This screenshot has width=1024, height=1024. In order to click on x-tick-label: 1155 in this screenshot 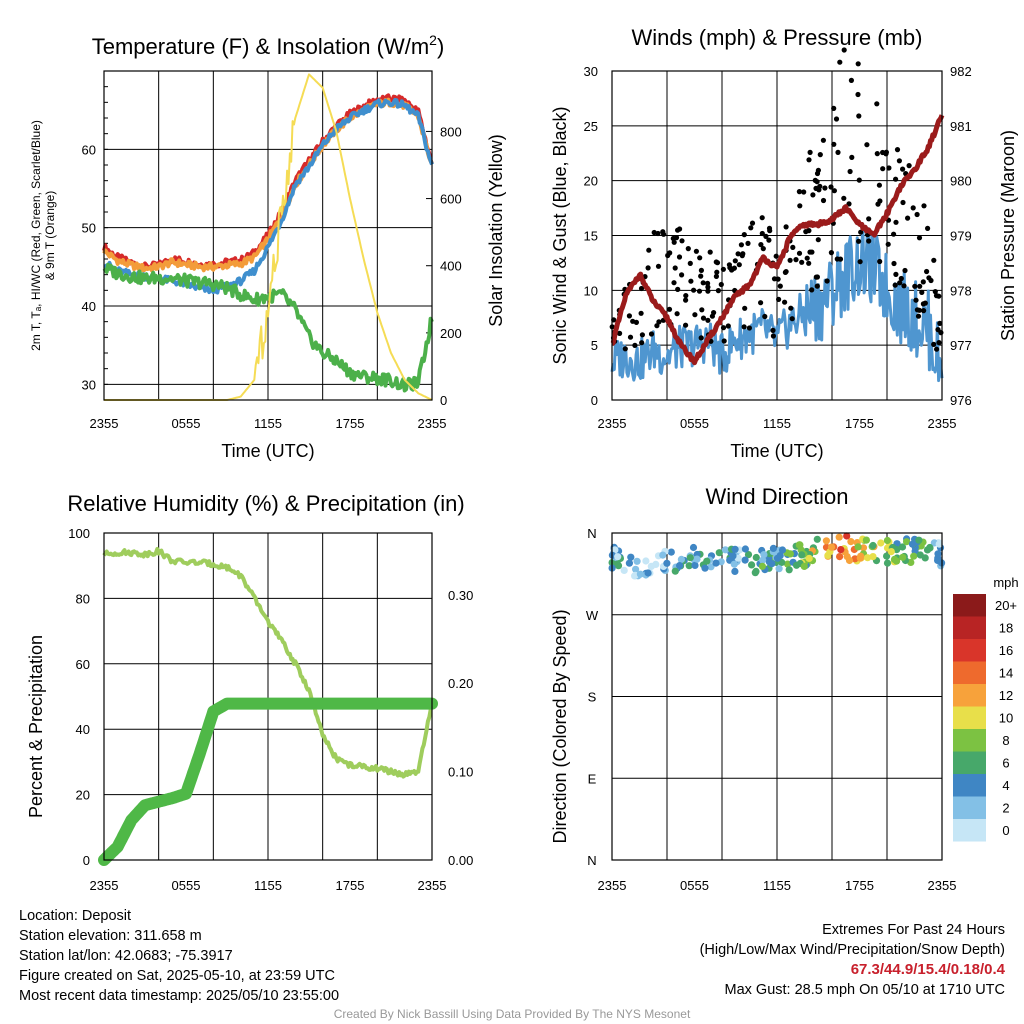, I will do `click(268, 423)`.